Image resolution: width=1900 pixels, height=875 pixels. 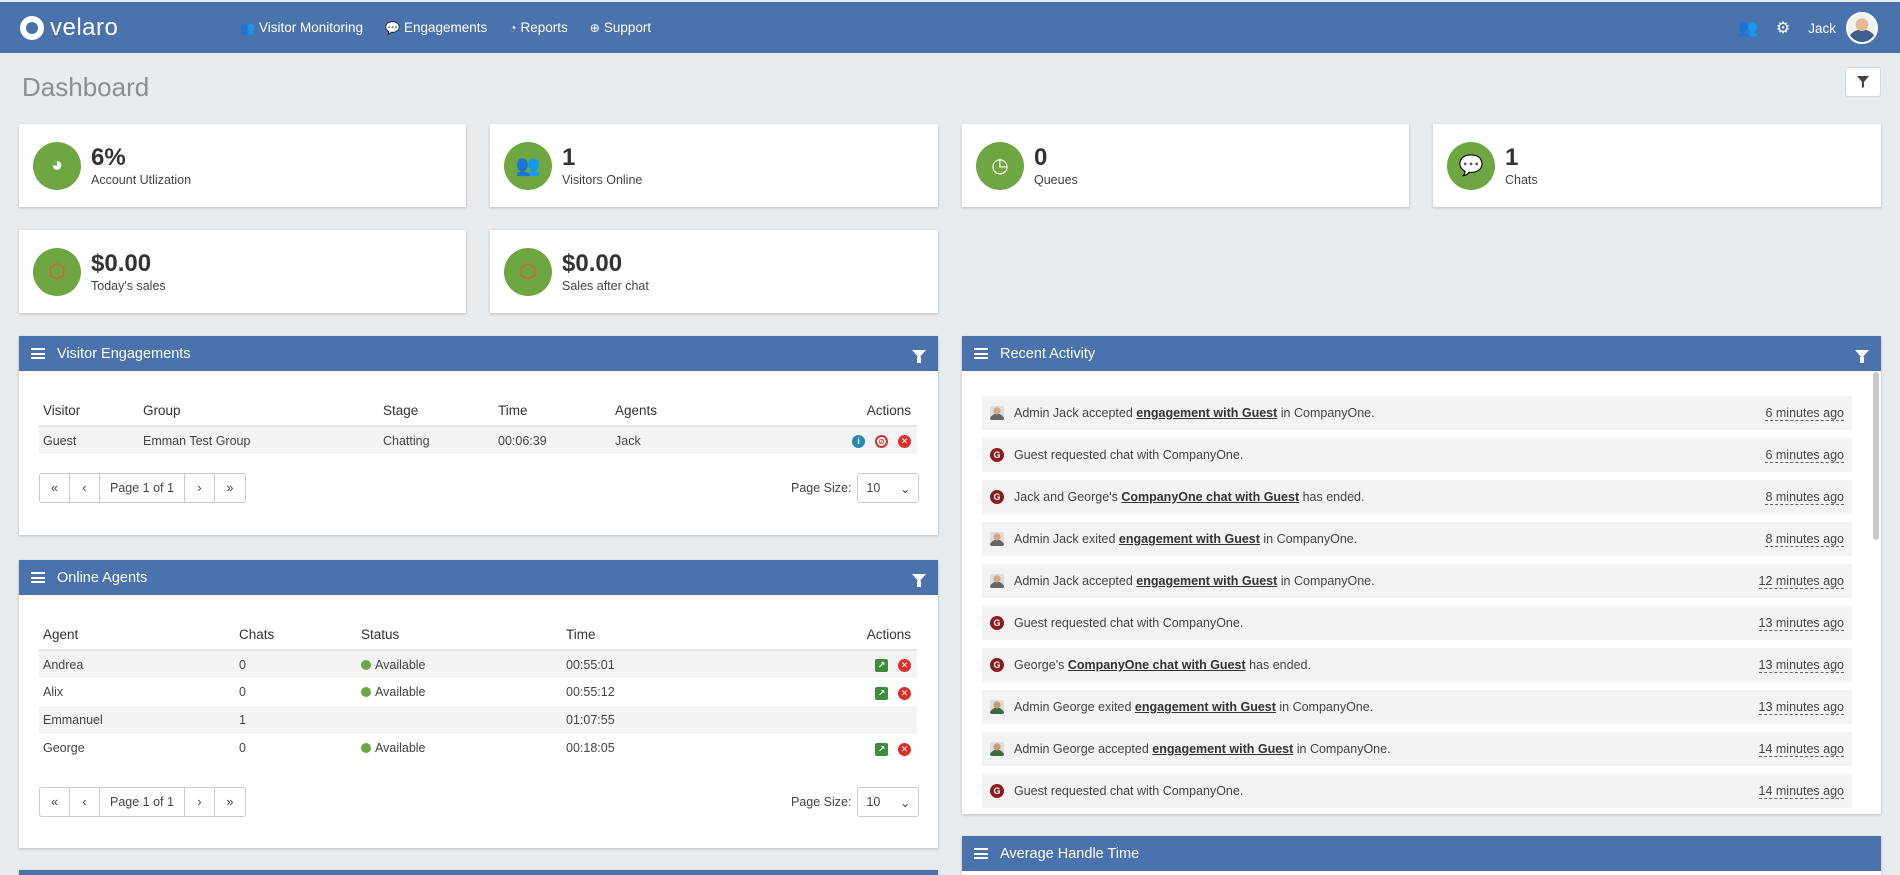 I want to click on activity-text: Admin George exited, so click(x=1074, y=707).